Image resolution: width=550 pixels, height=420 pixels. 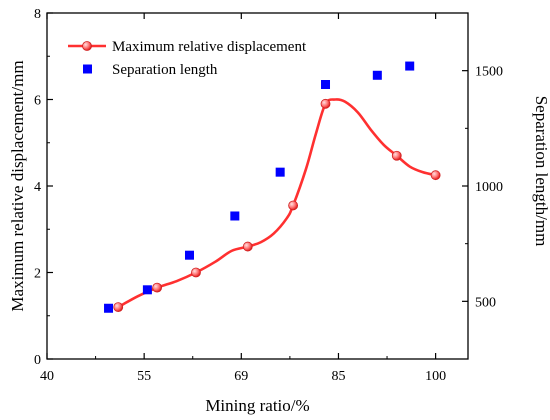 I want to click on y-left-tick-label: 8, so click(x=37, y=14).